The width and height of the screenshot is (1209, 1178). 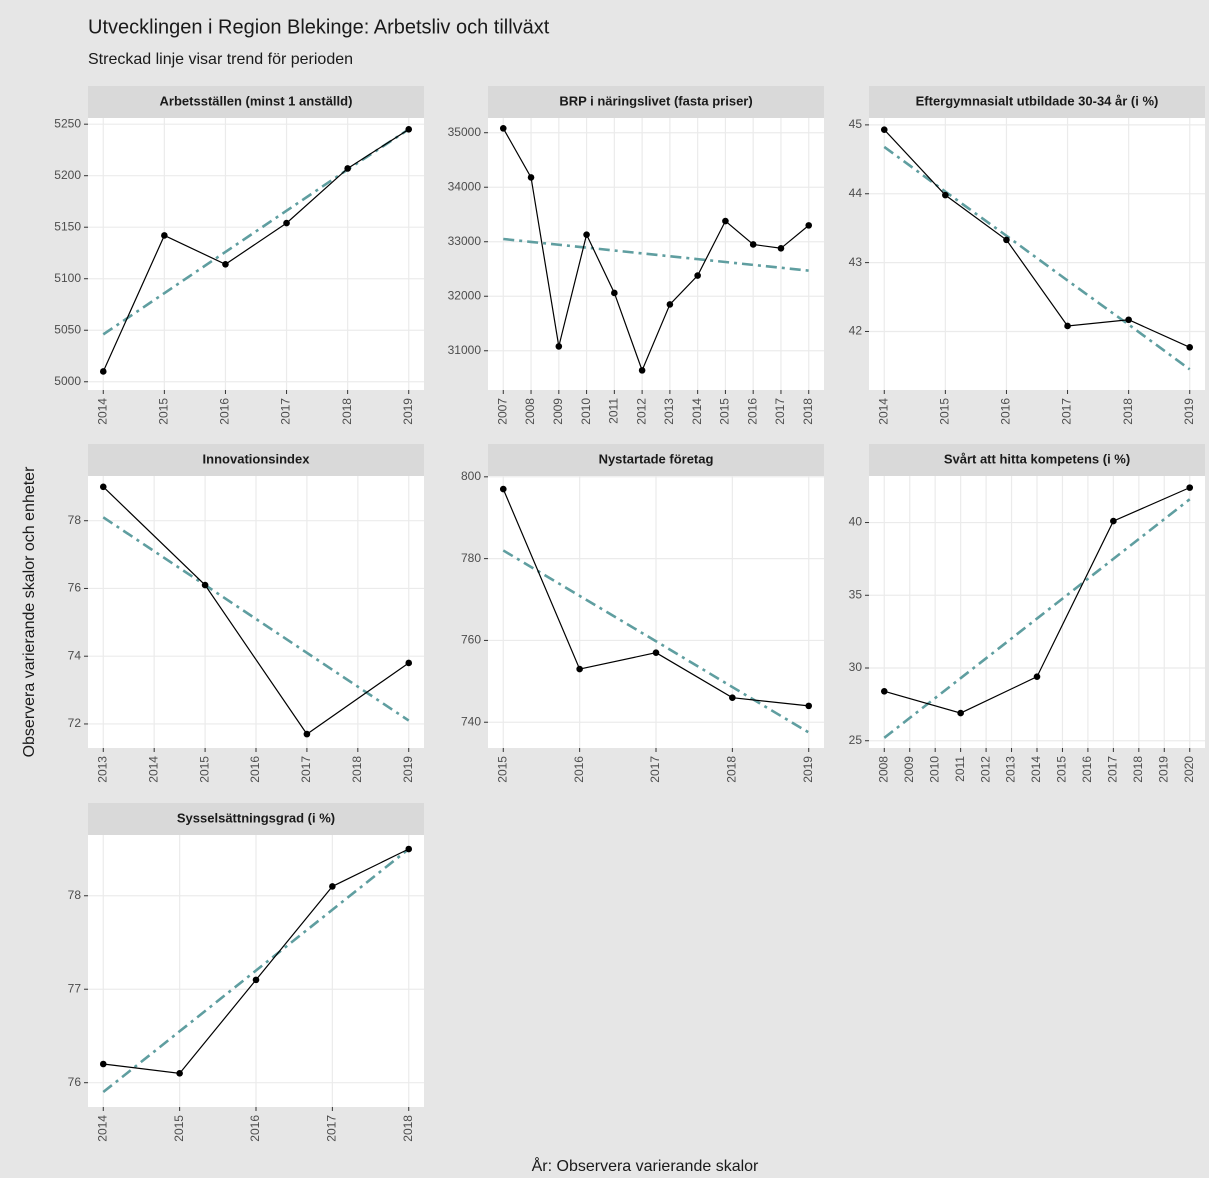 I want to click on panel-title: Svårt att hitta kompetens (i %), so click(x=1037, y=458).